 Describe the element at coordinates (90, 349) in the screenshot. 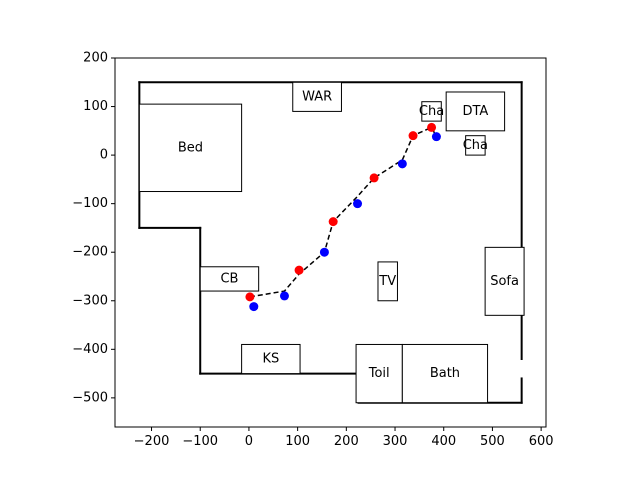

I see `y-tick-label: −400` at that location.